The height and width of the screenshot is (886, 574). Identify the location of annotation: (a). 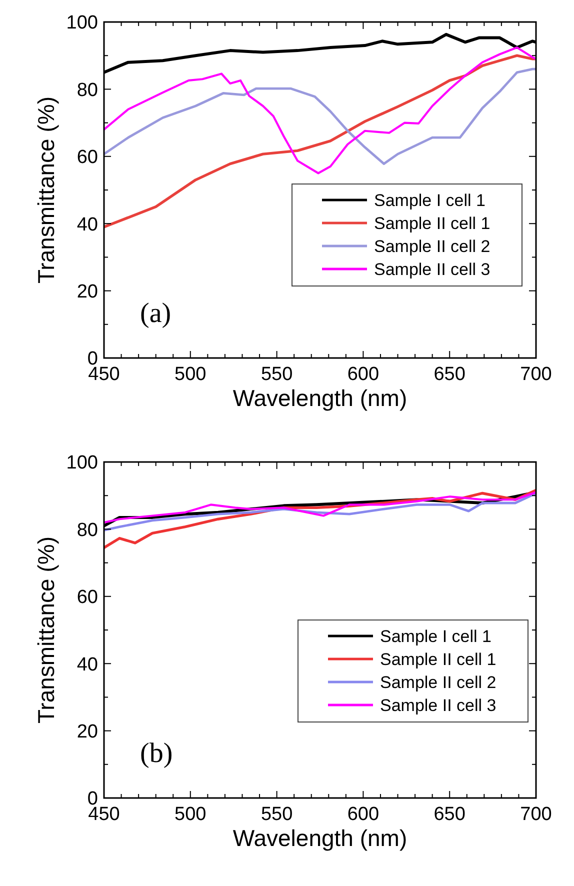
(156, 313).